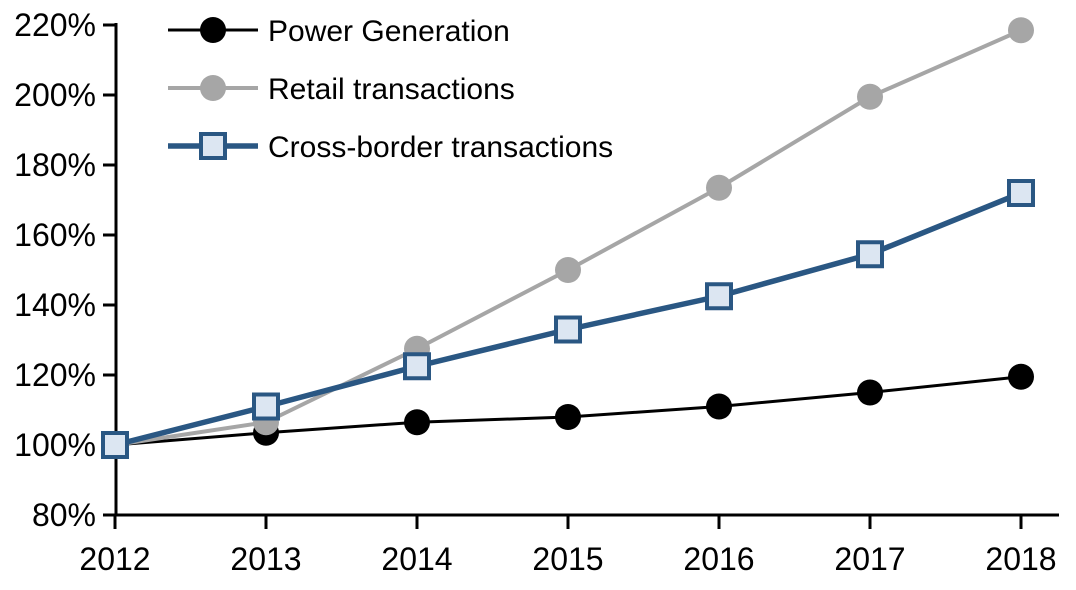 The image size is (1076, 590). I want to click on legend-item-retail-transactions: Retail transactions, so click(341, 89).